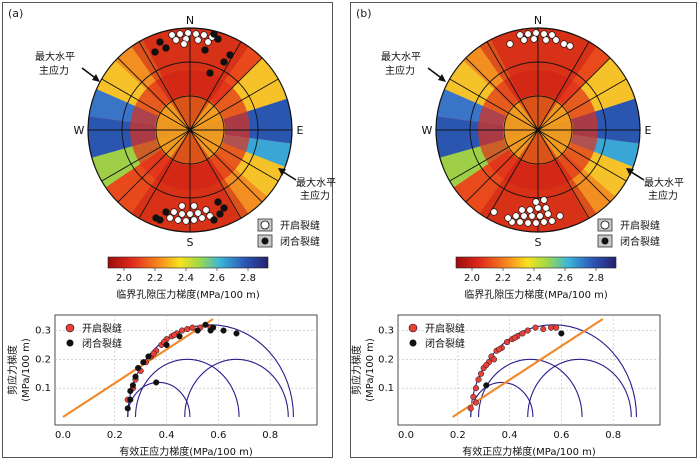 Image resolution: width=700 pixels, height=465 pixels. I want to click on legend-a-closed: 闭合裂缝, so click(300, 241).